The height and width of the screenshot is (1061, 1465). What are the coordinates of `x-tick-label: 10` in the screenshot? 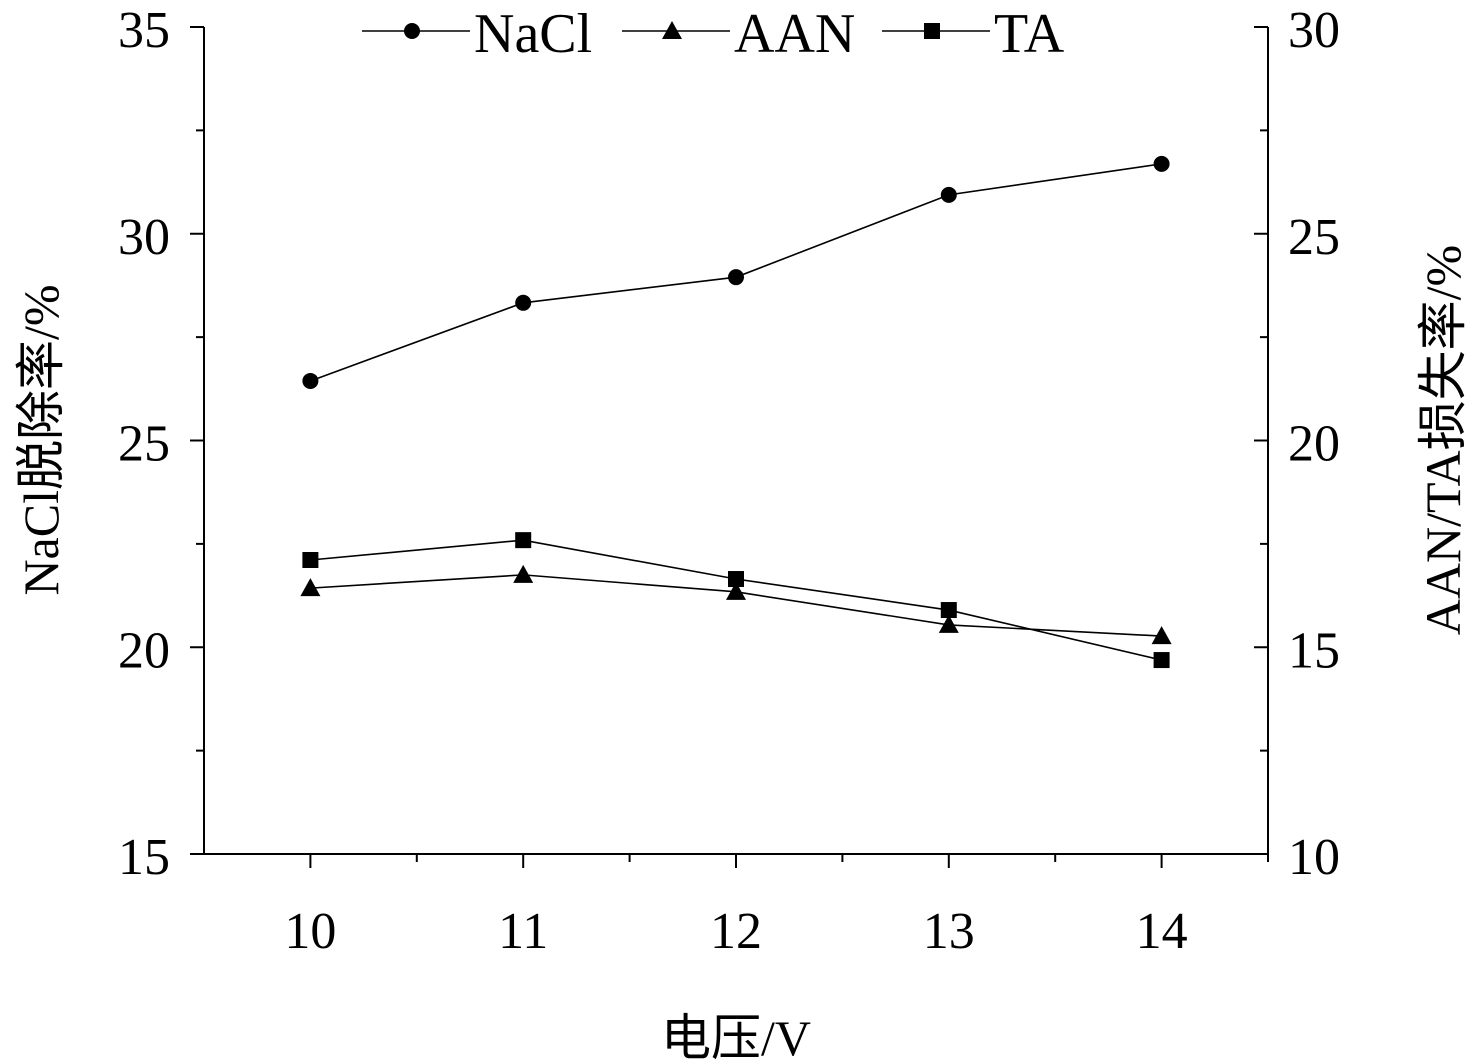 It's located at (310, 931).